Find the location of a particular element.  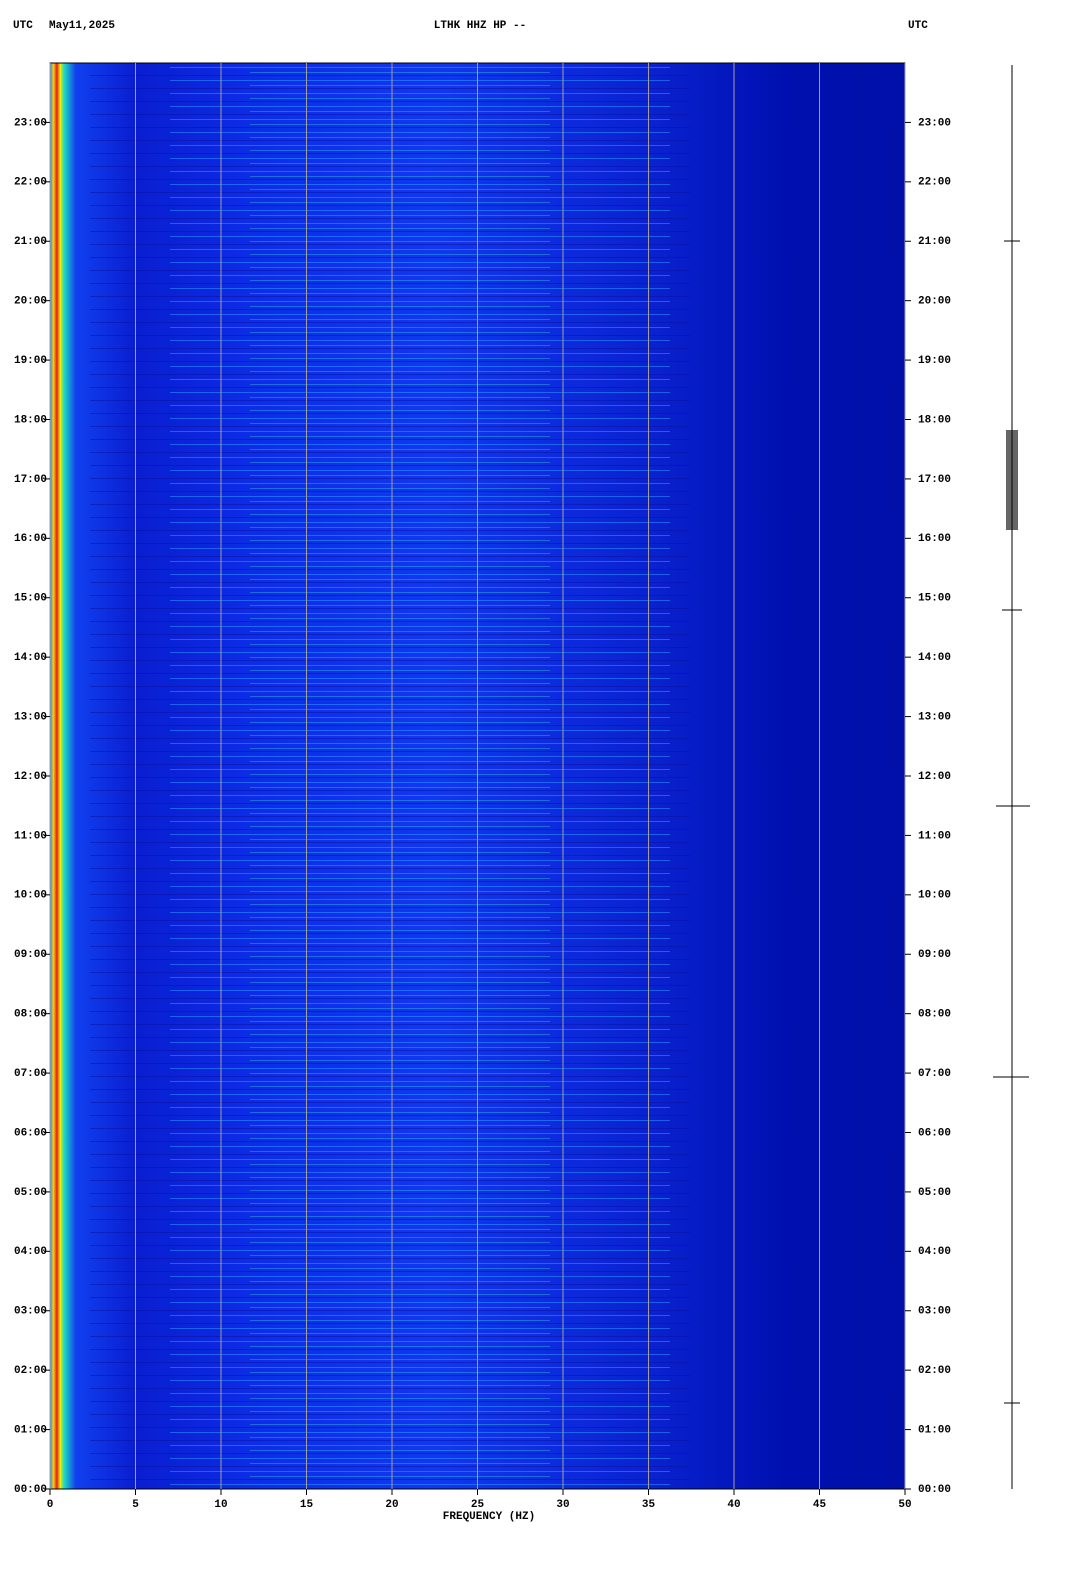

y-tick-label-right: 08:00 is located at coordinates (934, 1015).